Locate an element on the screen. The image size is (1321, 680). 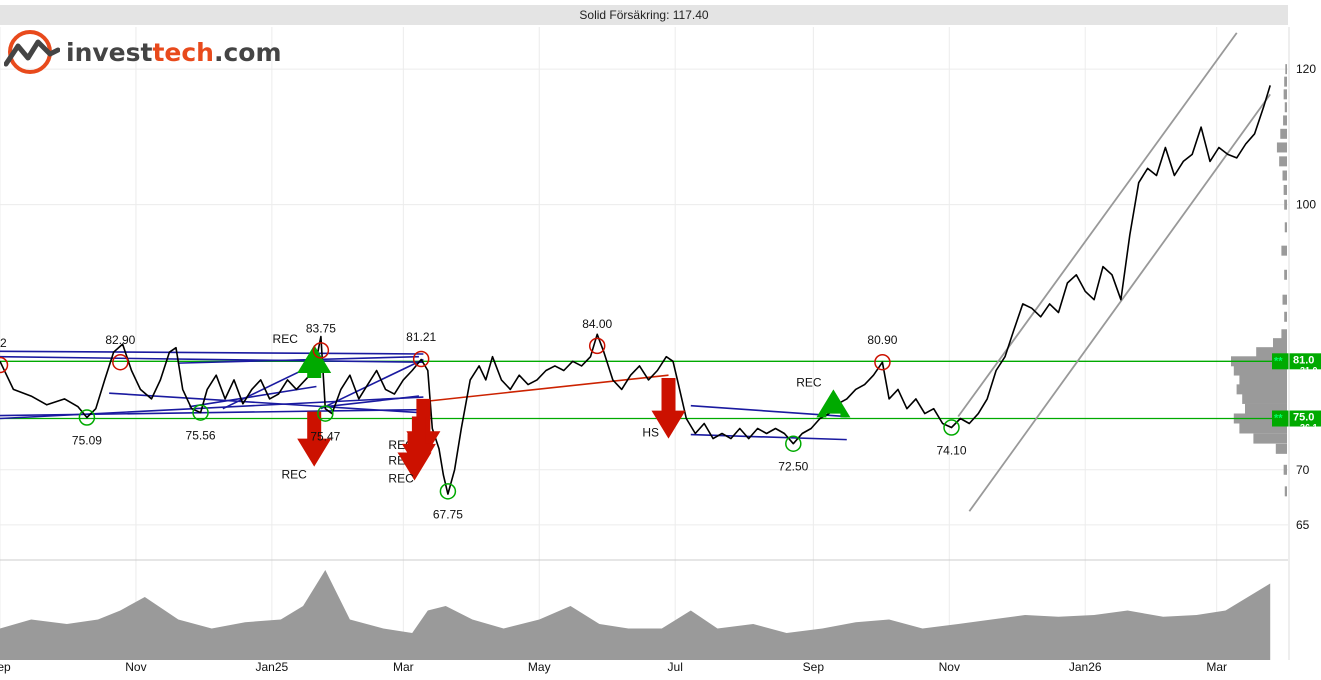
peak-label: 84.00 is located at coordinates (597, 324).